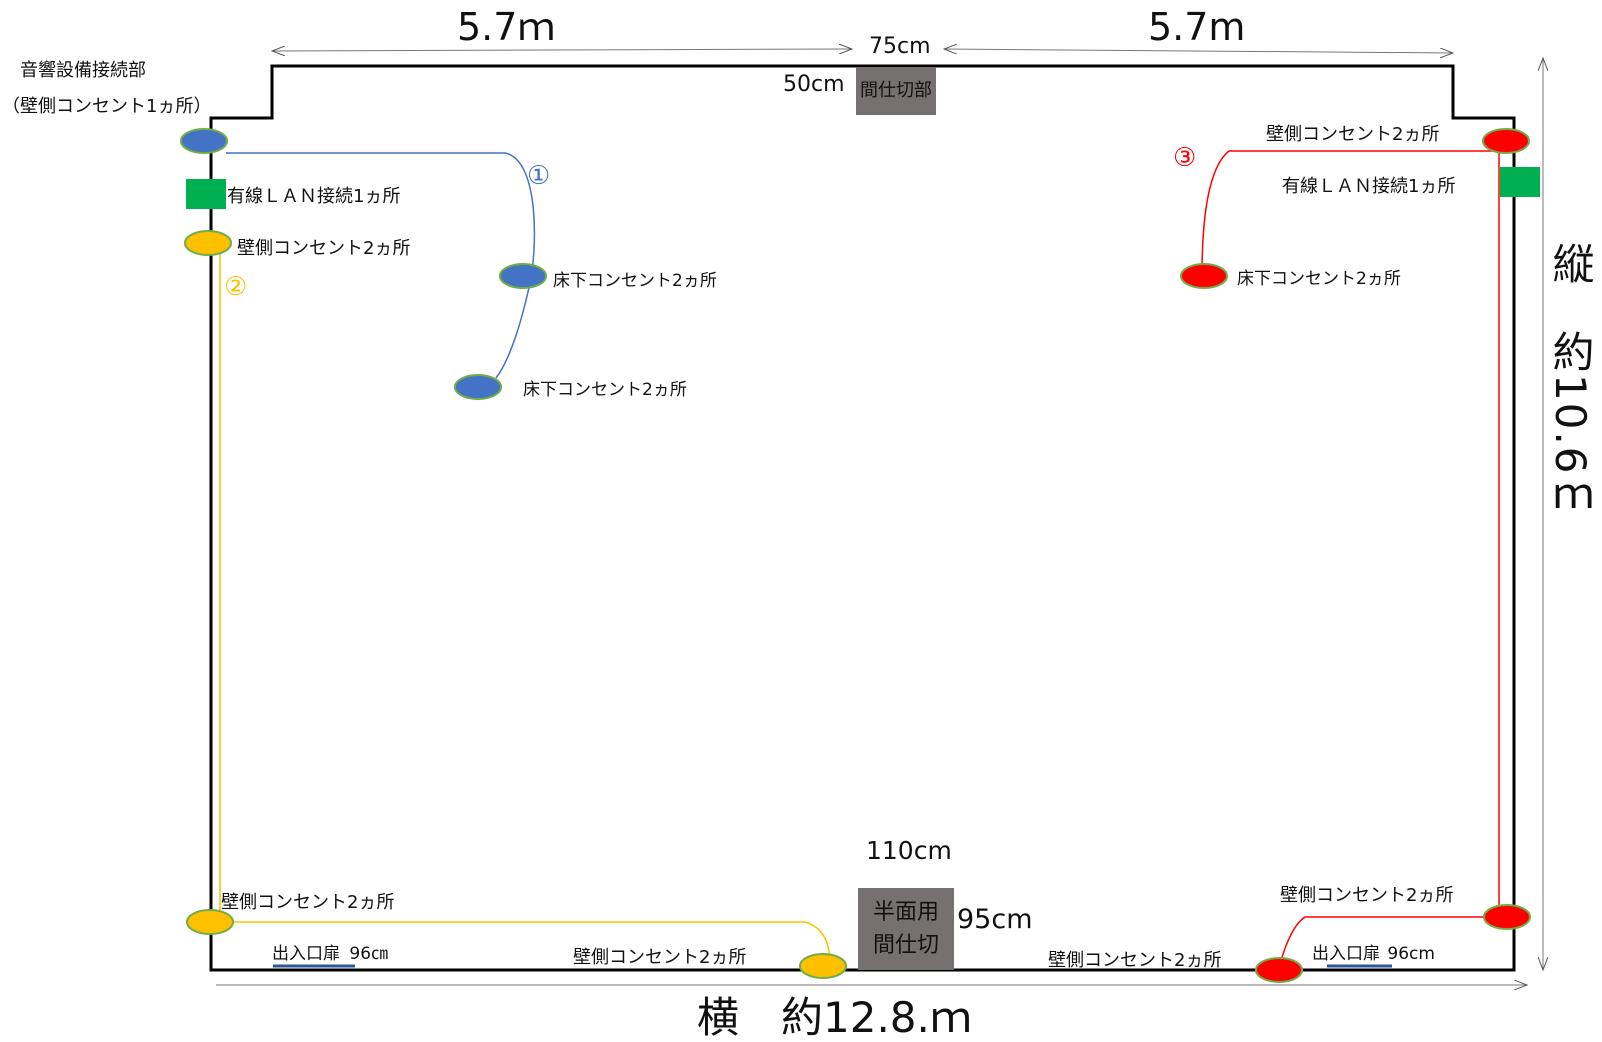 This screenshot has height=1042, width=1602. Describe the element at coordinates (905, 912) in the screenshot. I see `bottom-partition-label-1: 半面用` at that location.